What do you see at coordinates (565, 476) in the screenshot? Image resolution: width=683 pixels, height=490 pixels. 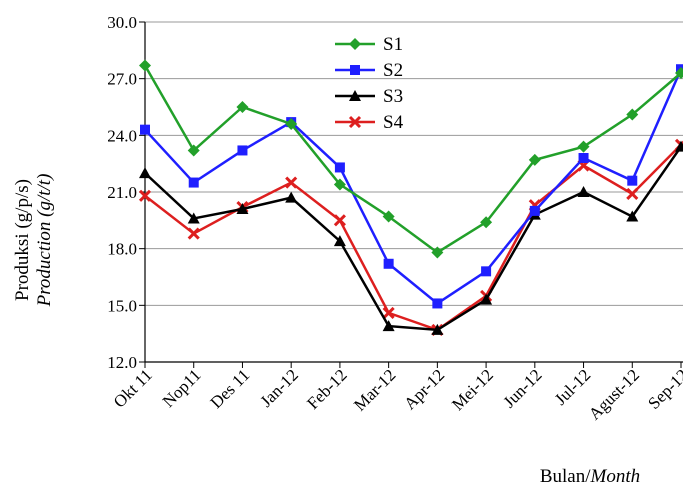 I see `x-axis-label-main: Bulan/` at bounding box center [565, 476].